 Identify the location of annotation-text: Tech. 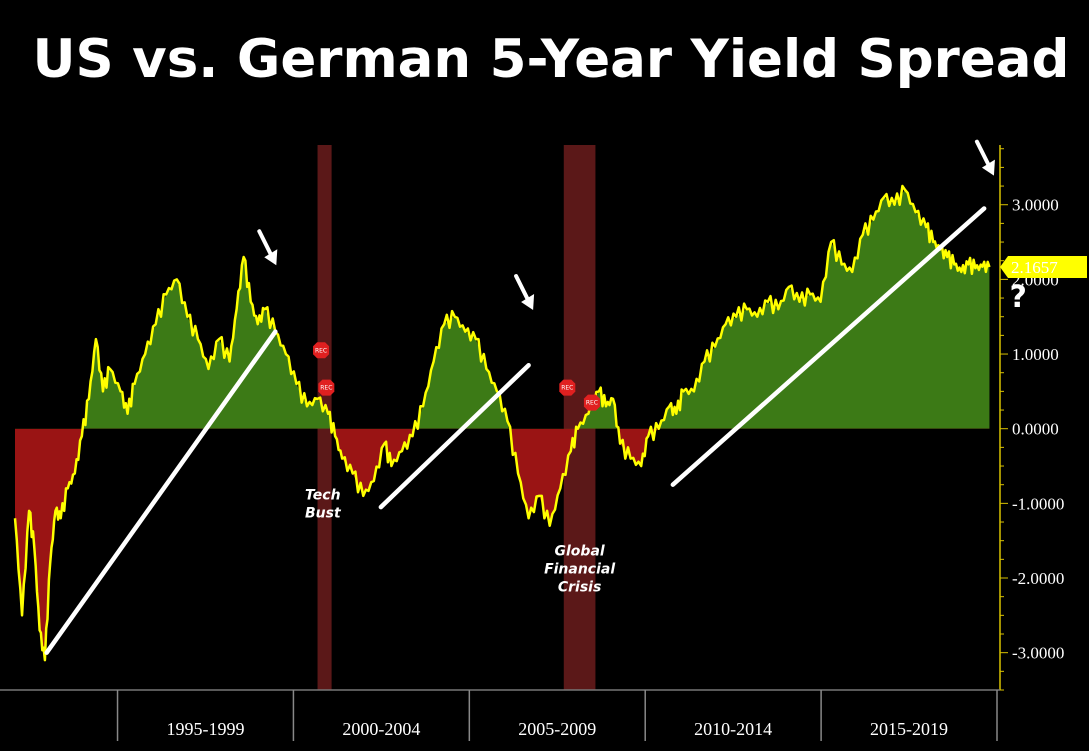
(323, 496).